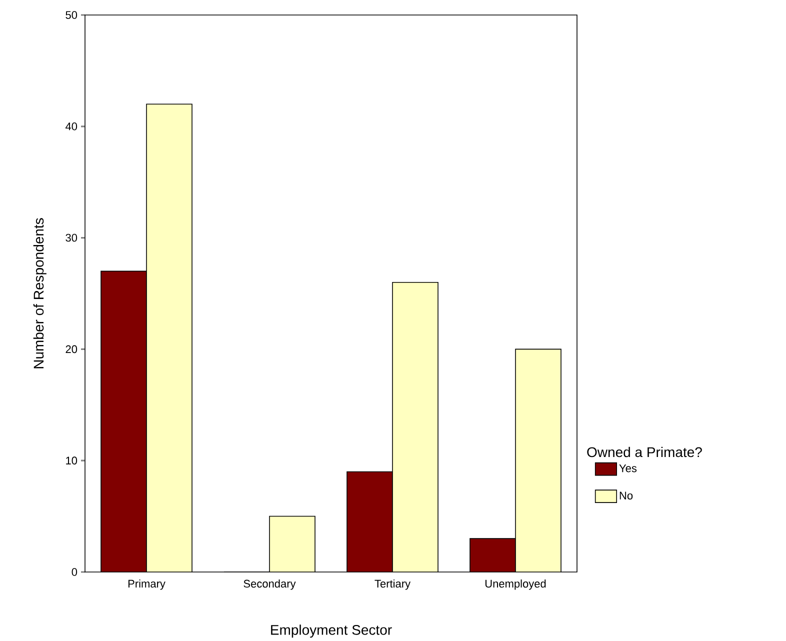  What do you see at coordinates (331, 631) in the screenshot?
I see `x-axis-title: Employment Sector` at bounding box center [331, 631].